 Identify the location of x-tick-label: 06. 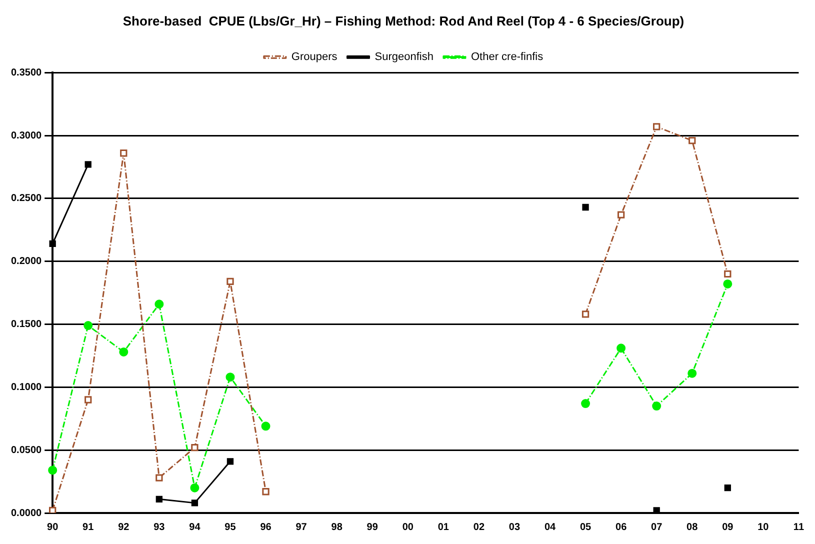
(622, 527).